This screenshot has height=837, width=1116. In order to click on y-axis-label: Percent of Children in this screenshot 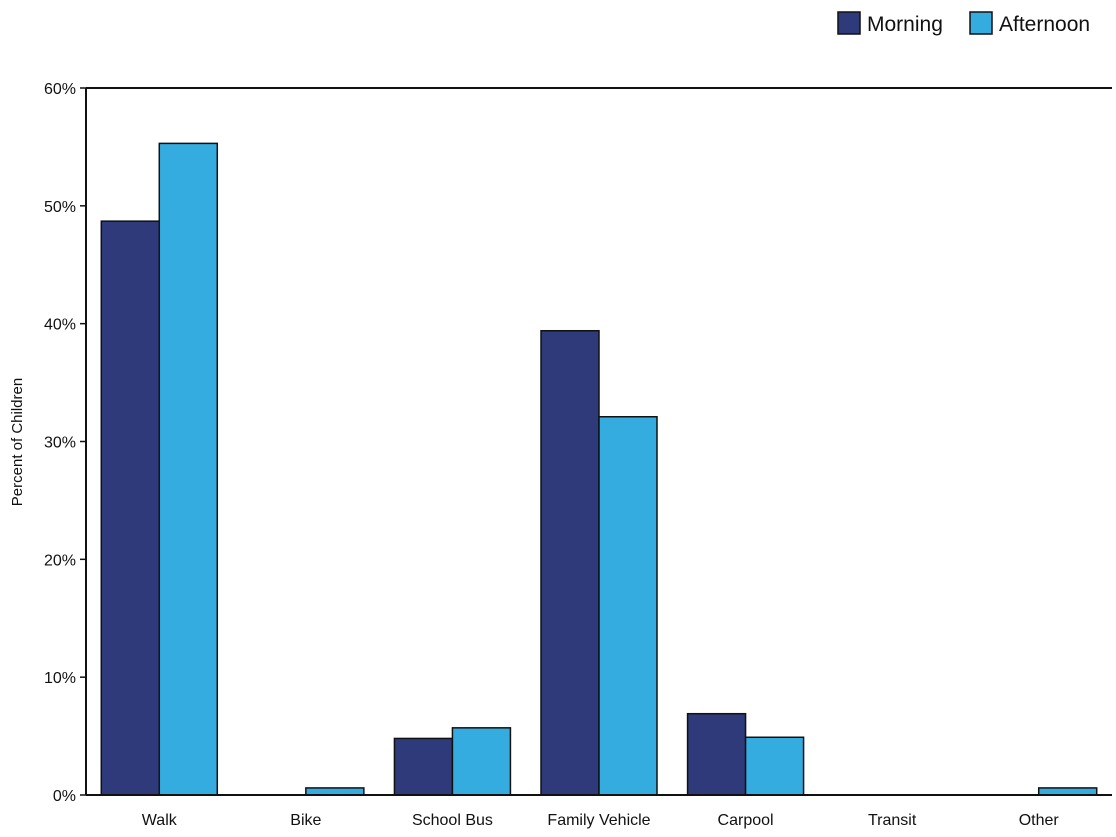, I will do `click(17, 442)`.